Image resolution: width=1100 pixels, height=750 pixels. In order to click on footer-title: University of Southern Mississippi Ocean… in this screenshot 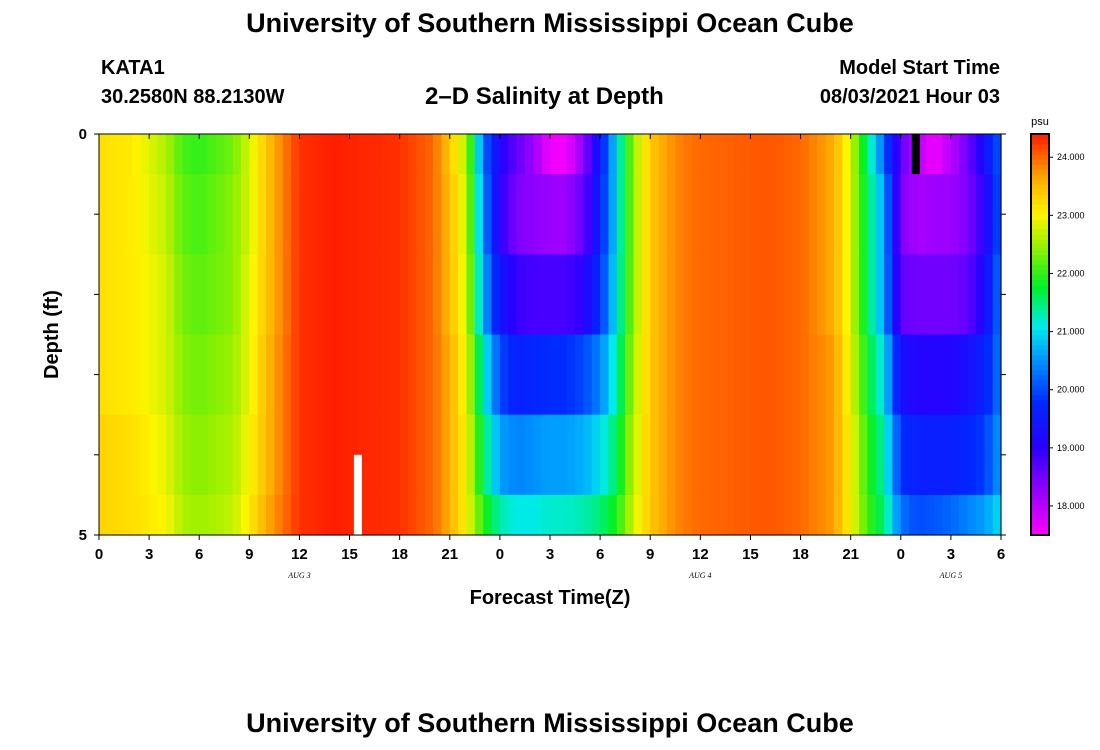, I will do `click(550, 723)`.